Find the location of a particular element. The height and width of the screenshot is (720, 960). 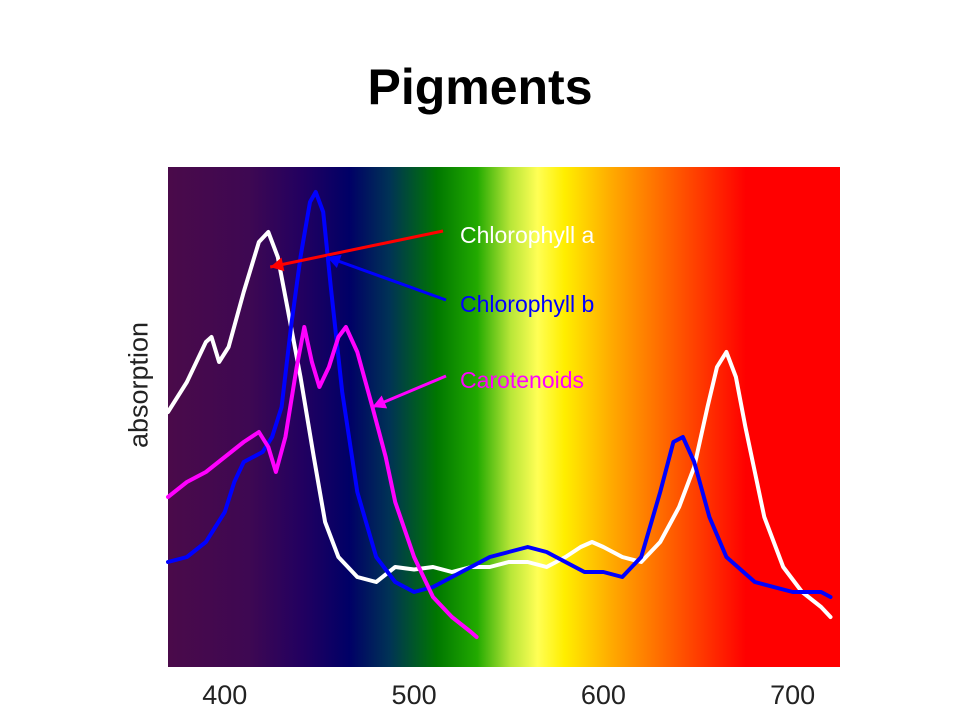

legend-arrow-line-chlorophyll-b is located at coordinates (386, 278).